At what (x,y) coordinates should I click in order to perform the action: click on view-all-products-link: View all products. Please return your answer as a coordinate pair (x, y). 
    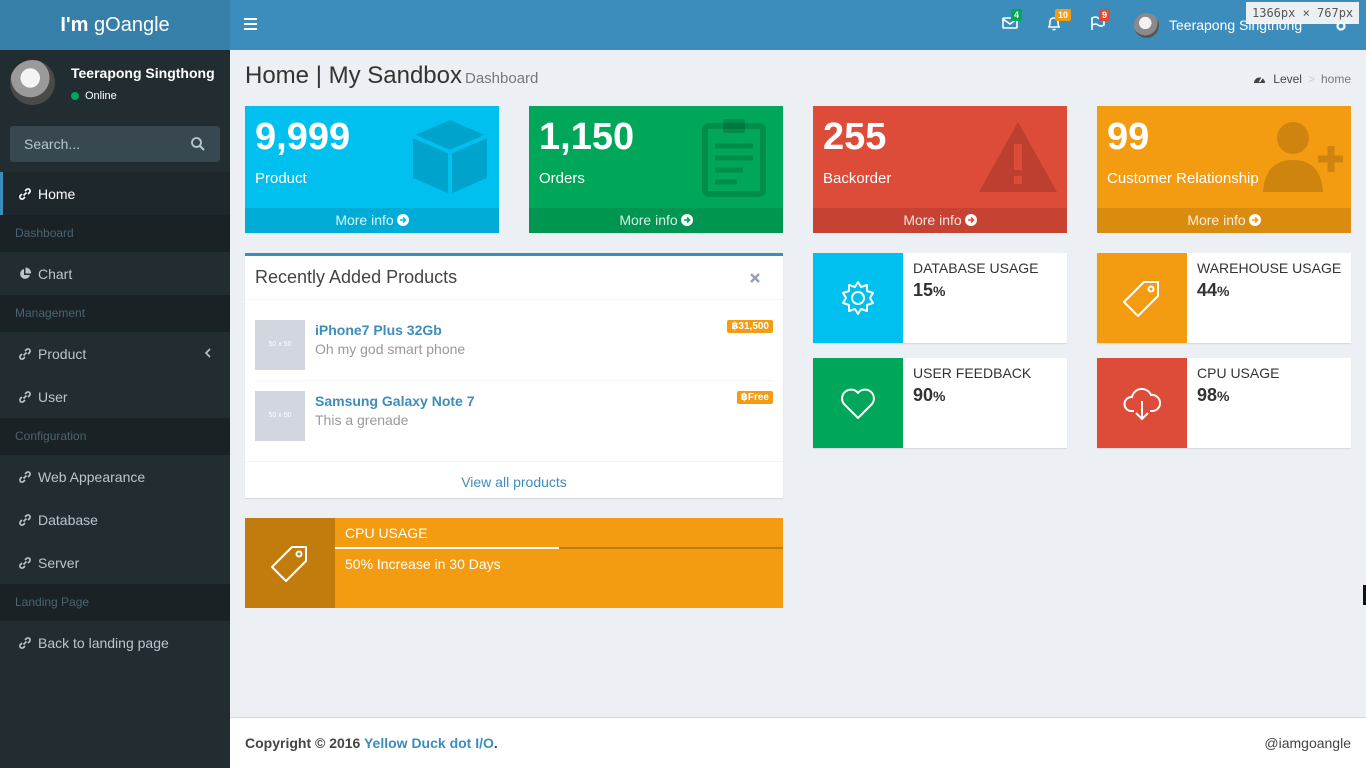
    Looking at the image, I should click on (514, 481).